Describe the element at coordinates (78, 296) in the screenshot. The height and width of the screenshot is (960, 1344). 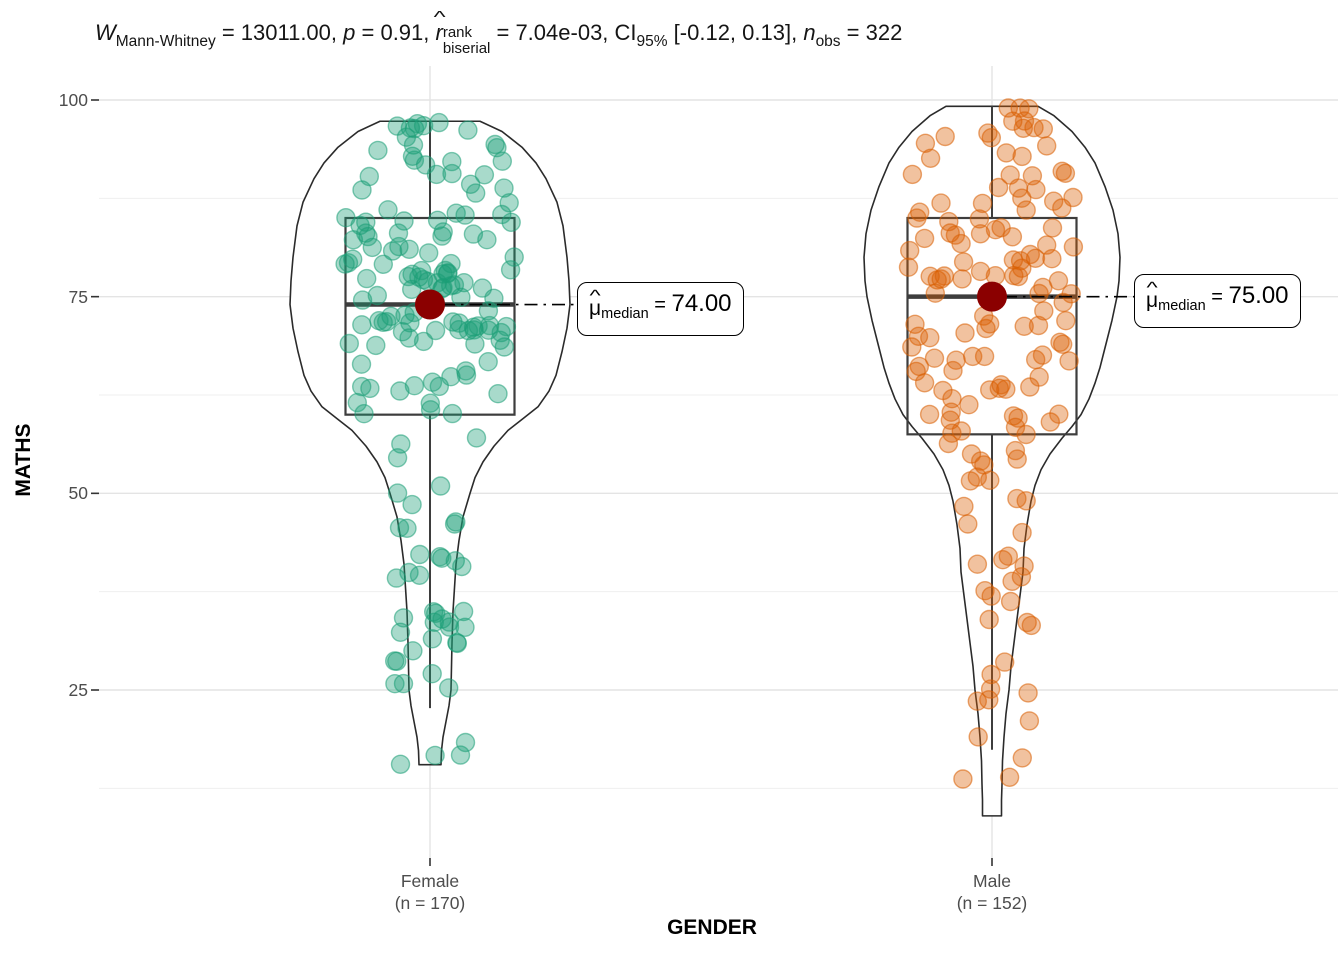
I see `y-tick-label-75: 75` at that location.